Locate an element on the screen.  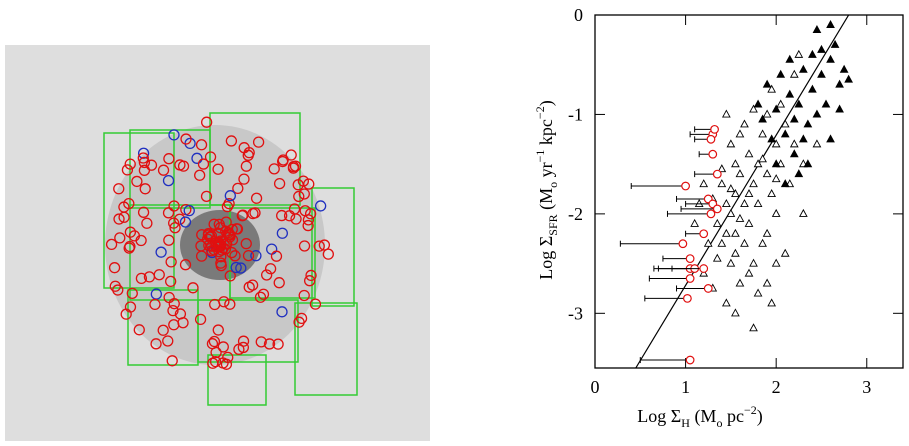
x-tick-label: 3 is located at coordinates (866, 387).